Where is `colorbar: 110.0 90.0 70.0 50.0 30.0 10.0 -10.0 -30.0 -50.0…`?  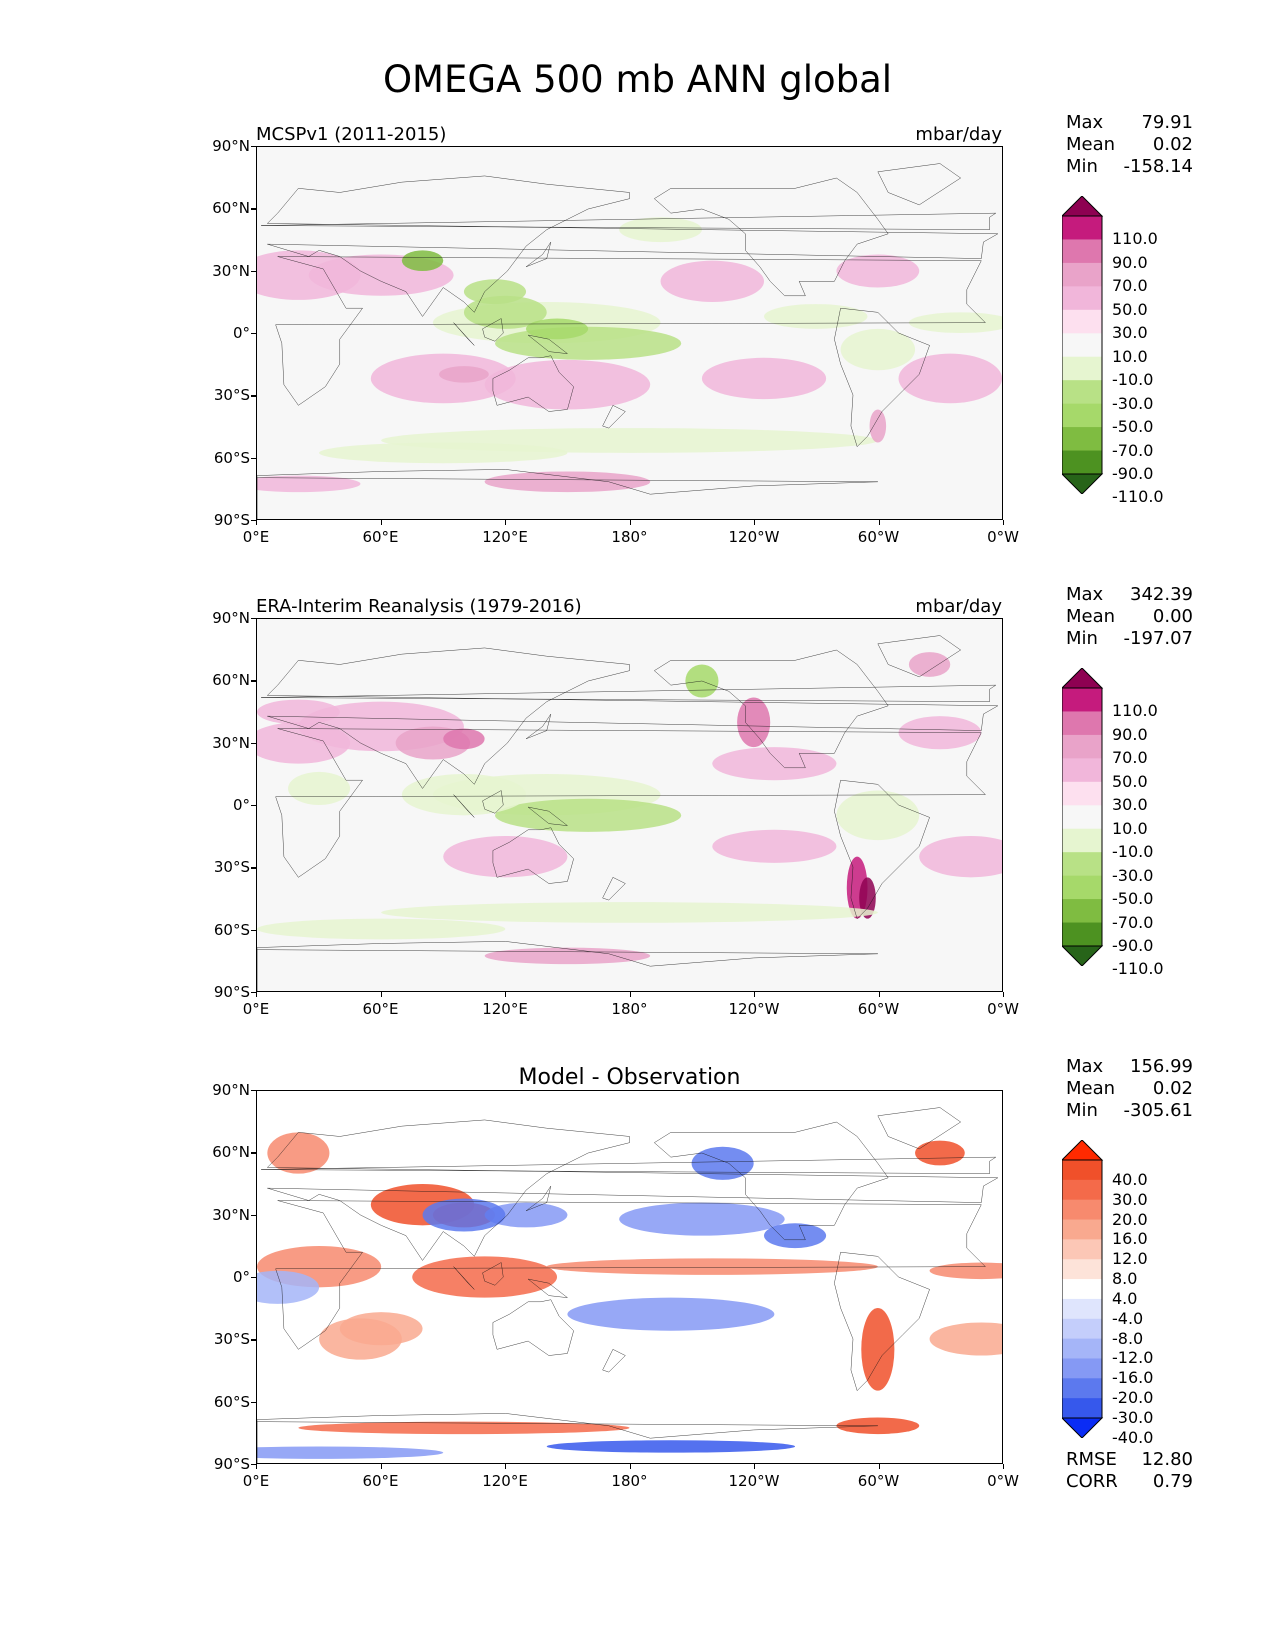
colorbar: 110.0 90.0 70.0 50.0 30.0 10.0 -10.0 -30.0 -50.0… is located at coordinates (1112, 351).